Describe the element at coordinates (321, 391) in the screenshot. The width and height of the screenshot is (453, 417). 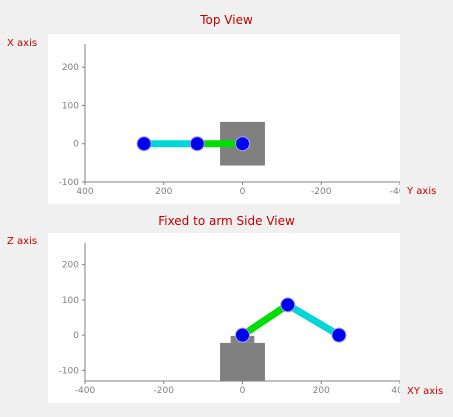
I see `side-view-x-tick-label: 200` at that location.